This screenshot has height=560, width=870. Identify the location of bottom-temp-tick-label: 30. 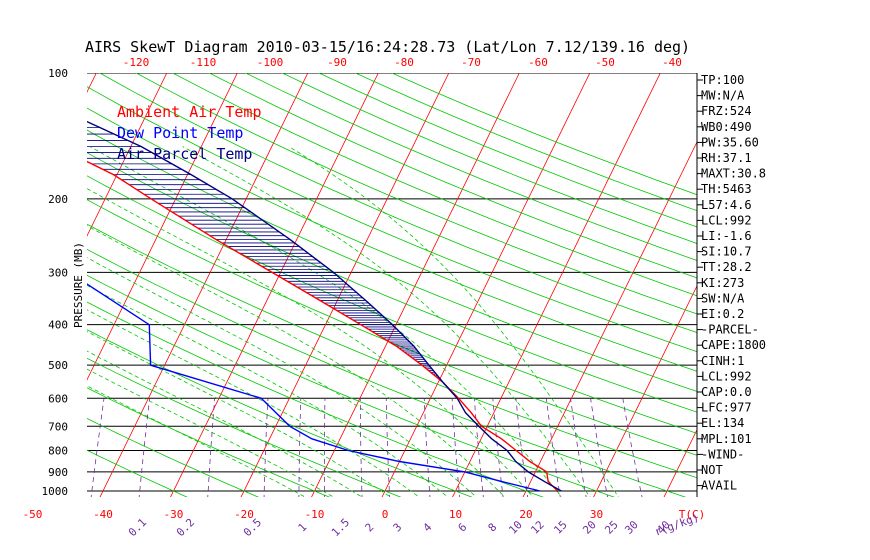
(596, 514).